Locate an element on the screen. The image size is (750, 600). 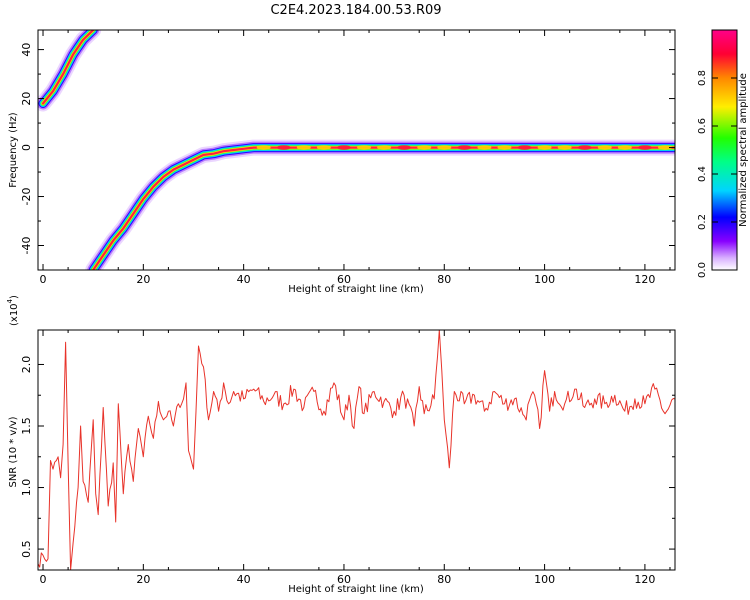
snr-scale-label: (x104) is located at coordinates (13, 310).